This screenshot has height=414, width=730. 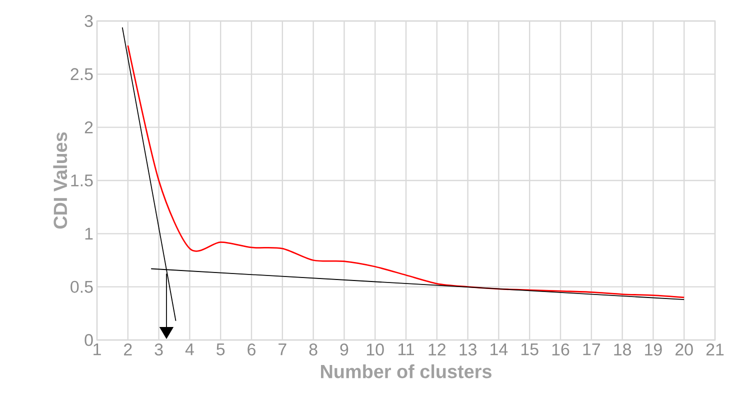 What do you see at coordinates (468, 350) in the screenshot?
I see `x-tick-label: 13` at bounding box center [468, 350].